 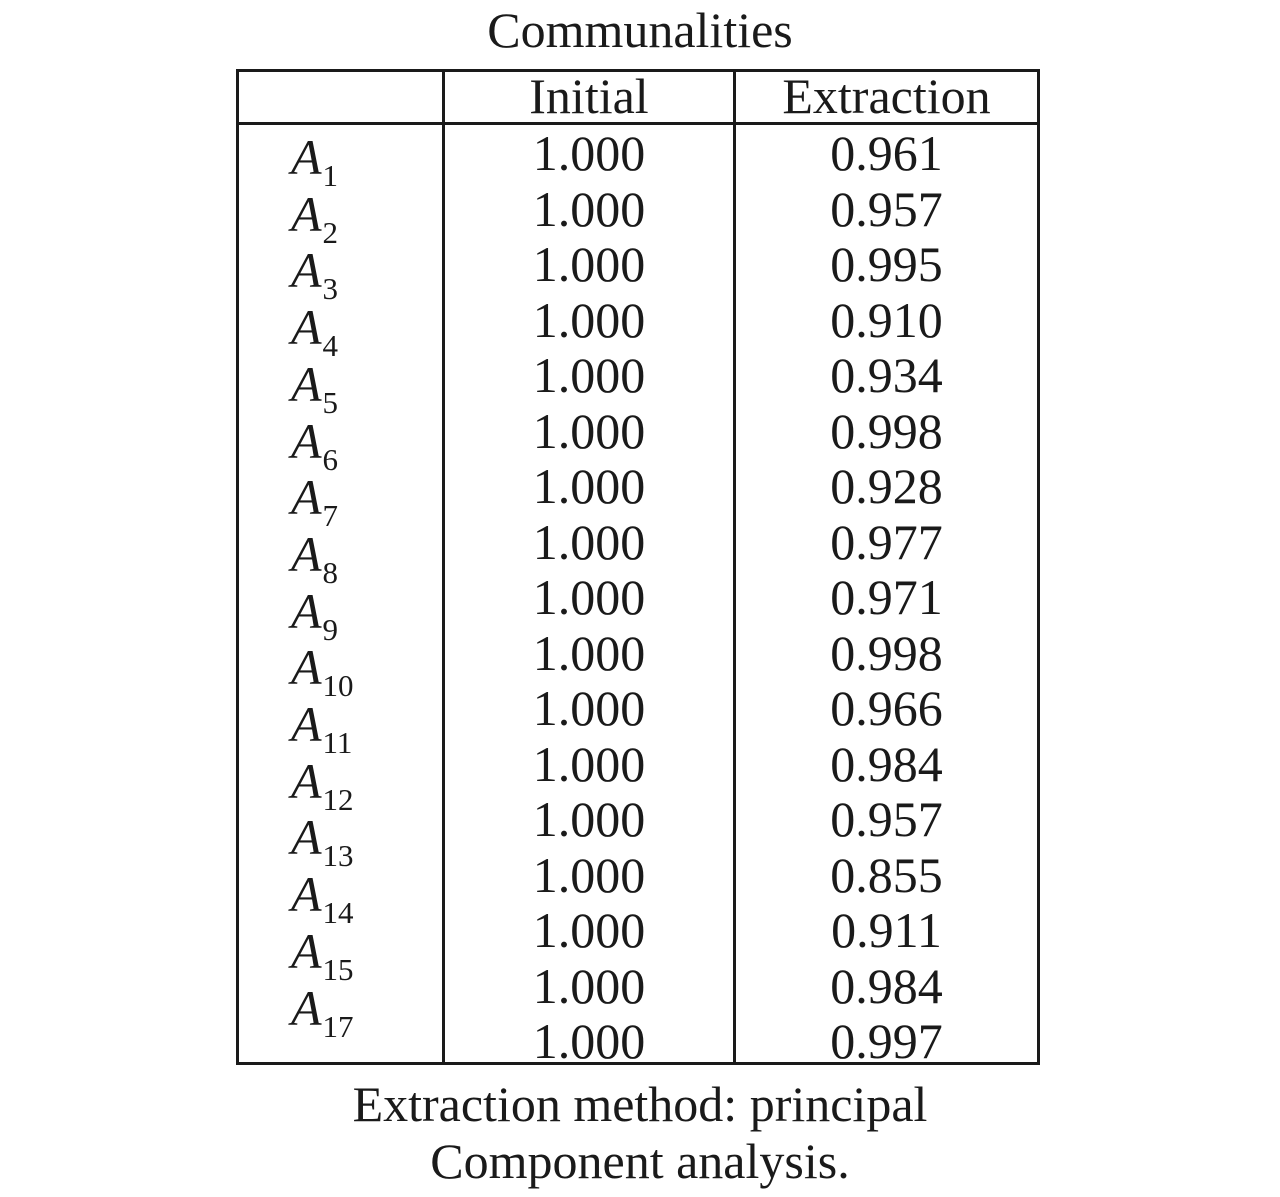 What do you see at coordinates (886, 375) in the screenshot?
I see `extraction-value: 0.934` at bounding box center [886, 375].